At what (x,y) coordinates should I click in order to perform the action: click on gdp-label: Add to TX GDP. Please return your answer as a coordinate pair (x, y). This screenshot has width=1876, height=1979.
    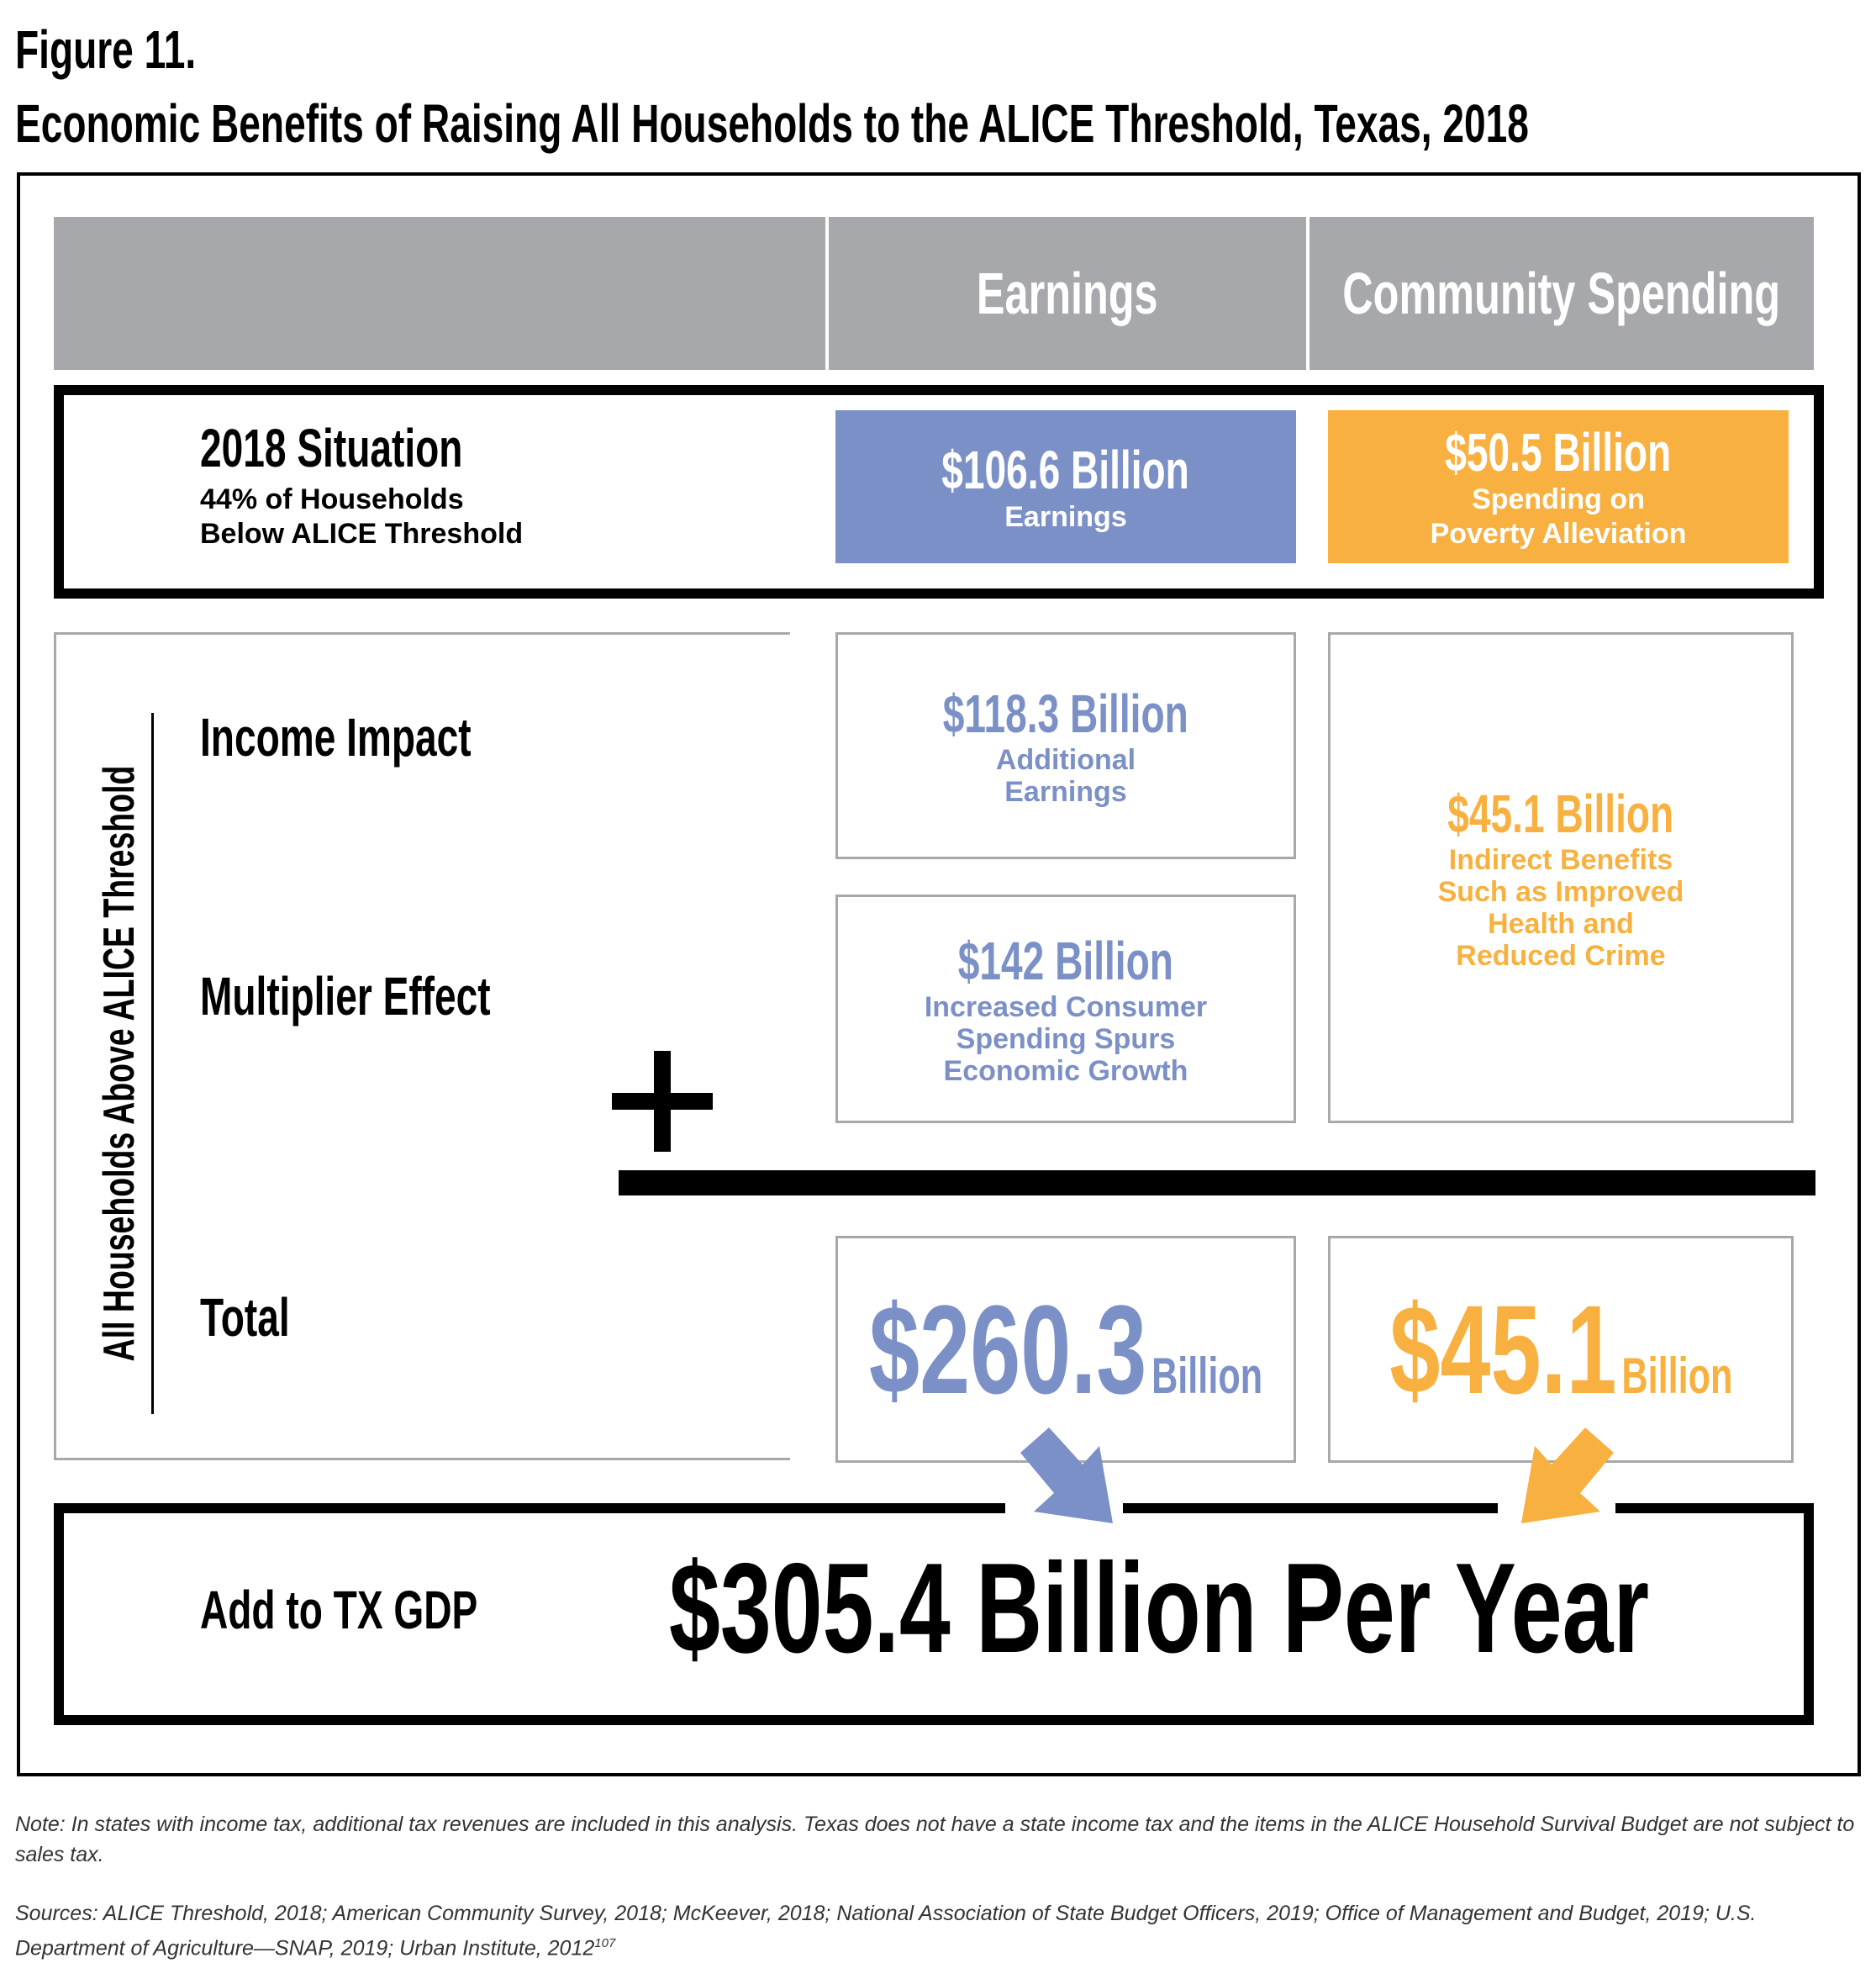
    Looking at the image, I should click on (339, 1610).